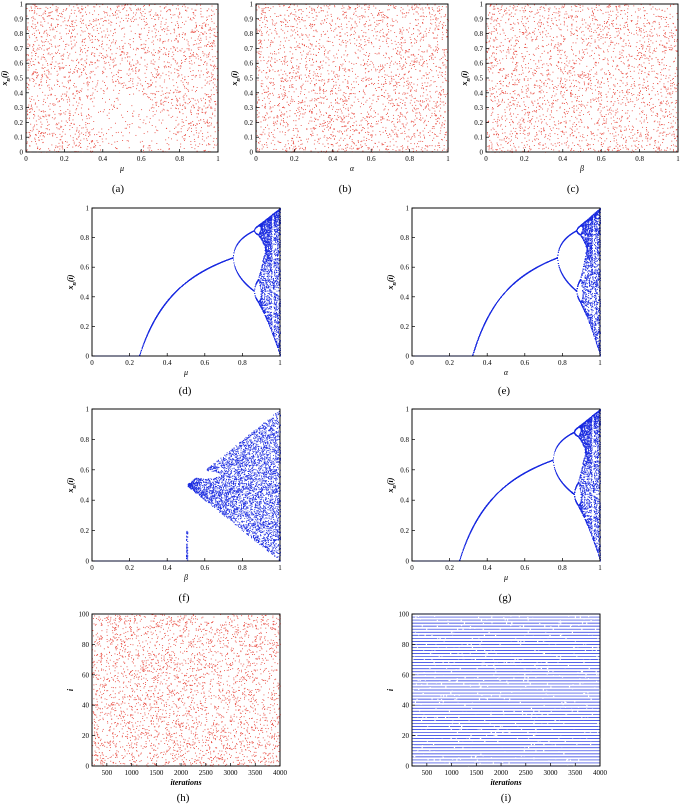  Describe the element at coordinates (448, 159) in the screenshot. I see `x-tick-label: 1` at that location.